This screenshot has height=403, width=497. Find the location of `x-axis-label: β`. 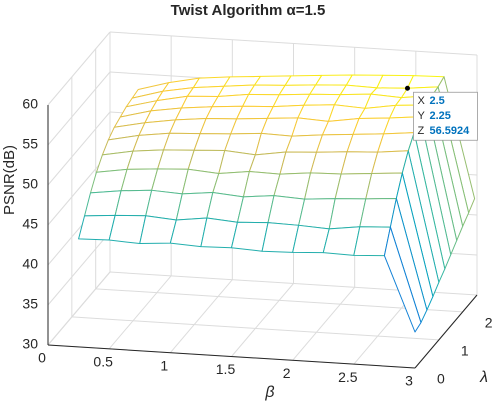

x-axis-label: β is located at coordinates (269, 392).